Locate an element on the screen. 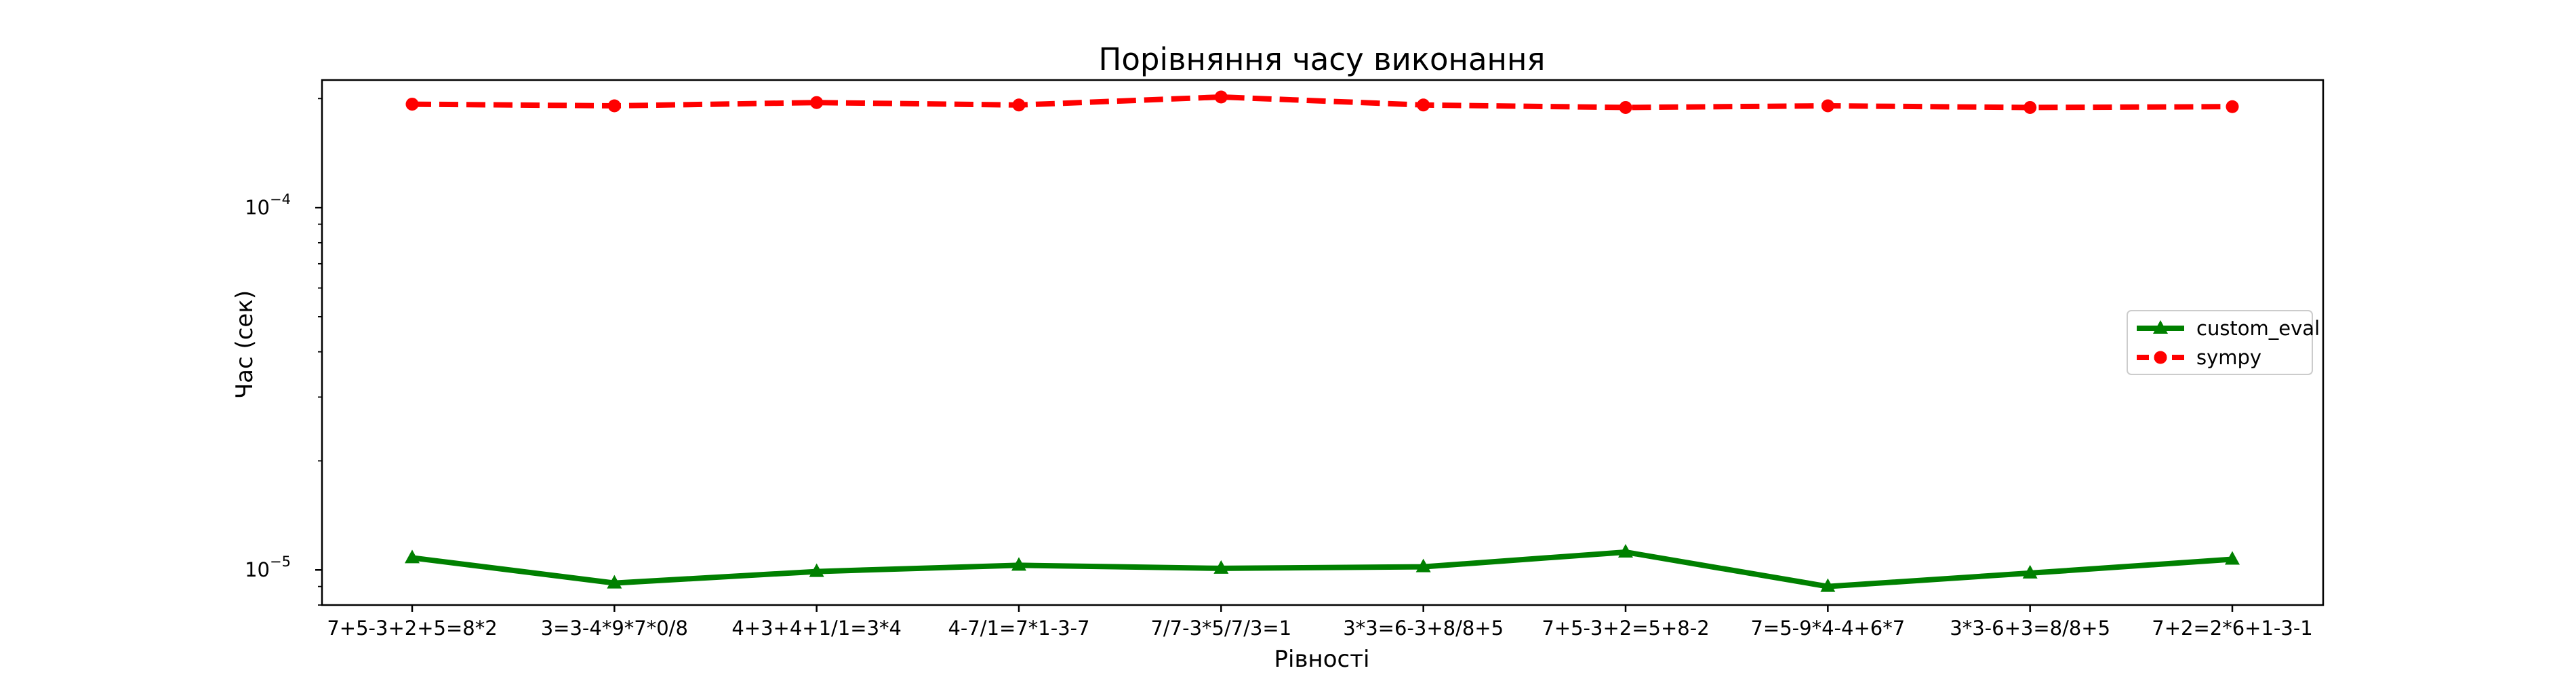 This screenshot has width=2576, height=681. x-tick-label: 4+3+4+1/1=3*4 is located at coordinates (816, 628).